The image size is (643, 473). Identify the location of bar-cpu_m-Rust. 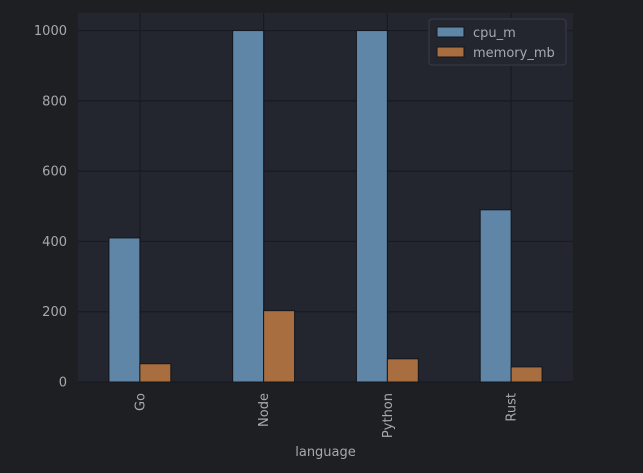
(495, 296).